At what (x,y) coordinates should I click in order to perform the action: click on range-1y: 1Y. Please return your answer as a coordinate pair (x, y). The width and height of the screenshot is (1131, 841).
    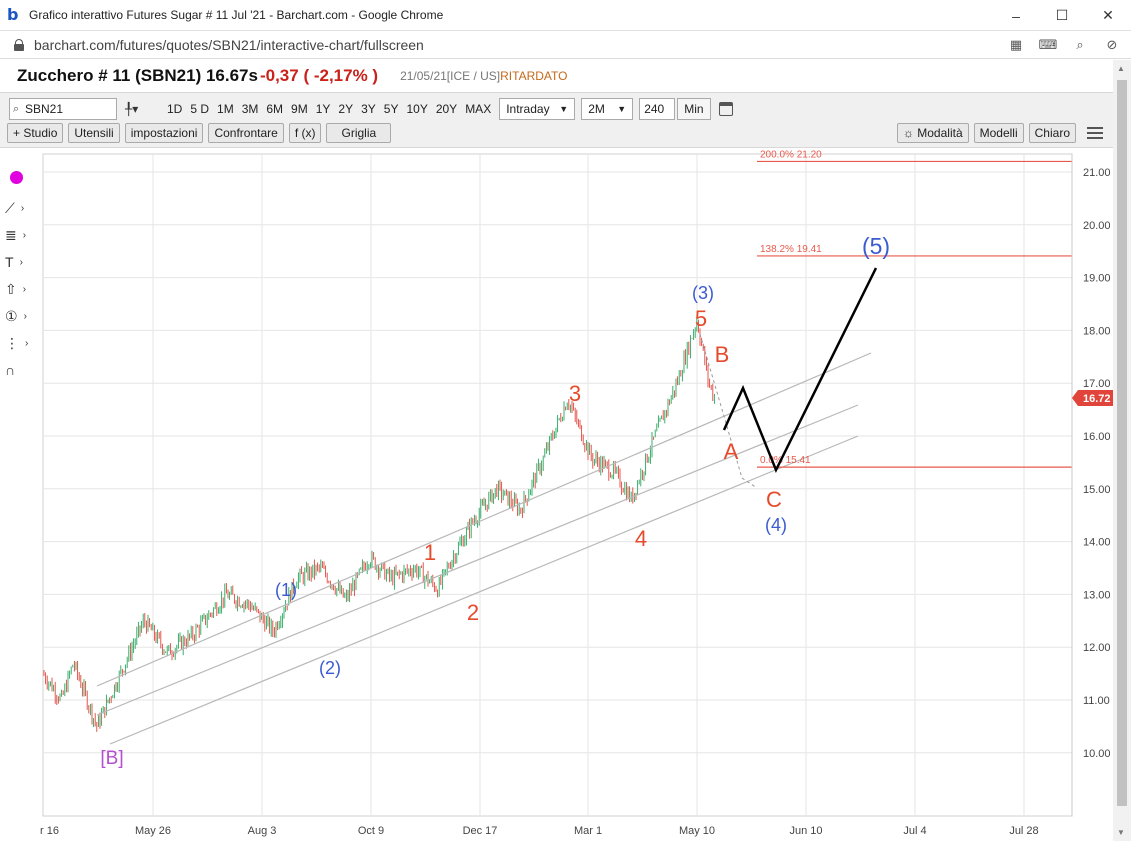
    Looking at the image, I should click on (323, 109).